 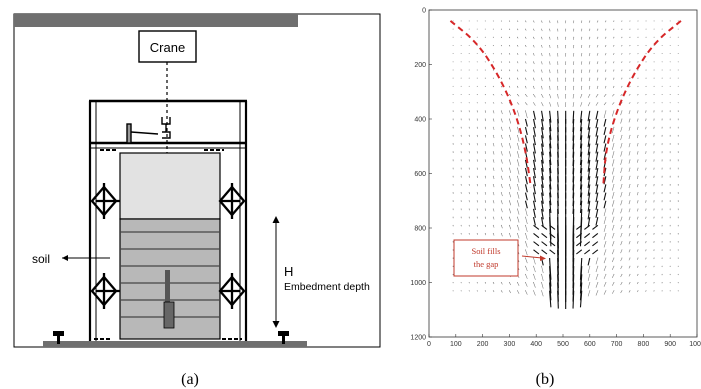 What do you see at coordinates (429, 344) in the screenshot?
I see `x-tick-label: 0` at bounding box center [429, 344].